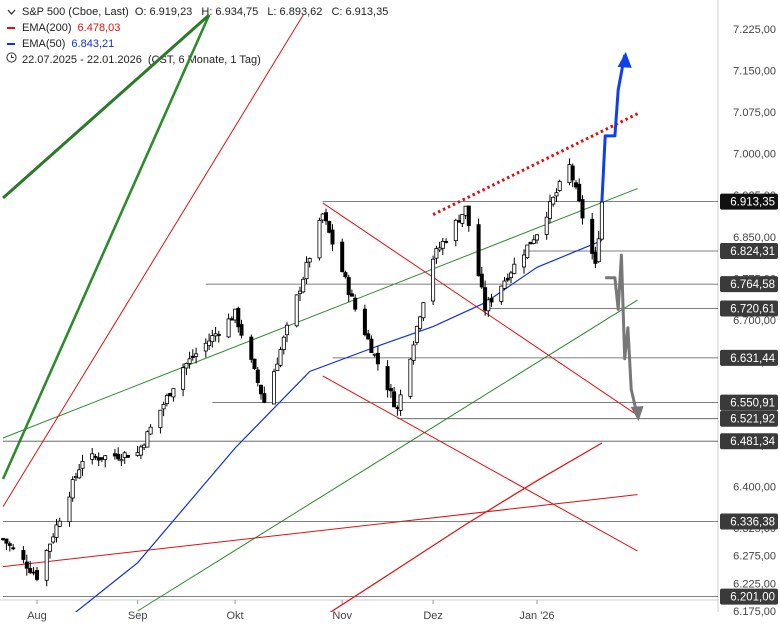 The width and height of the screenshot is (780, 625). What do you see at coordinates (360, 12) in the screenshot?
I see `close-value: C: 6.913,35` at bounding box center [360, 12].